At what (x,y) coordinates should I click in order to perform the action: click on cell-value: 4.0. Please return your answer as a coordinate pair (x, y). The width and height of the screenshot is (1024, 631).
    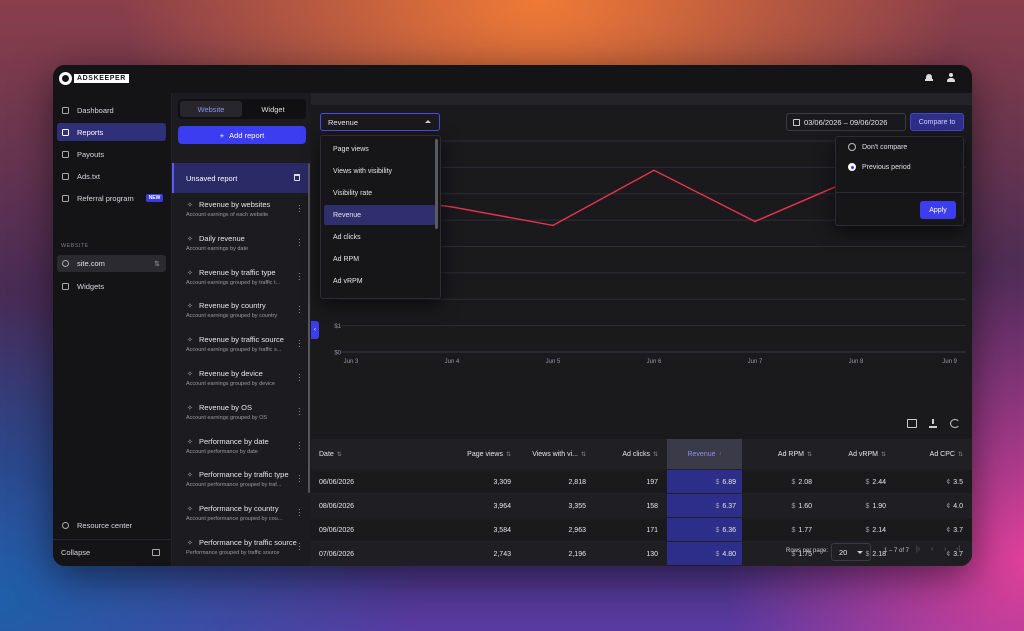
    Looking at the image, I should click on (958, 506).